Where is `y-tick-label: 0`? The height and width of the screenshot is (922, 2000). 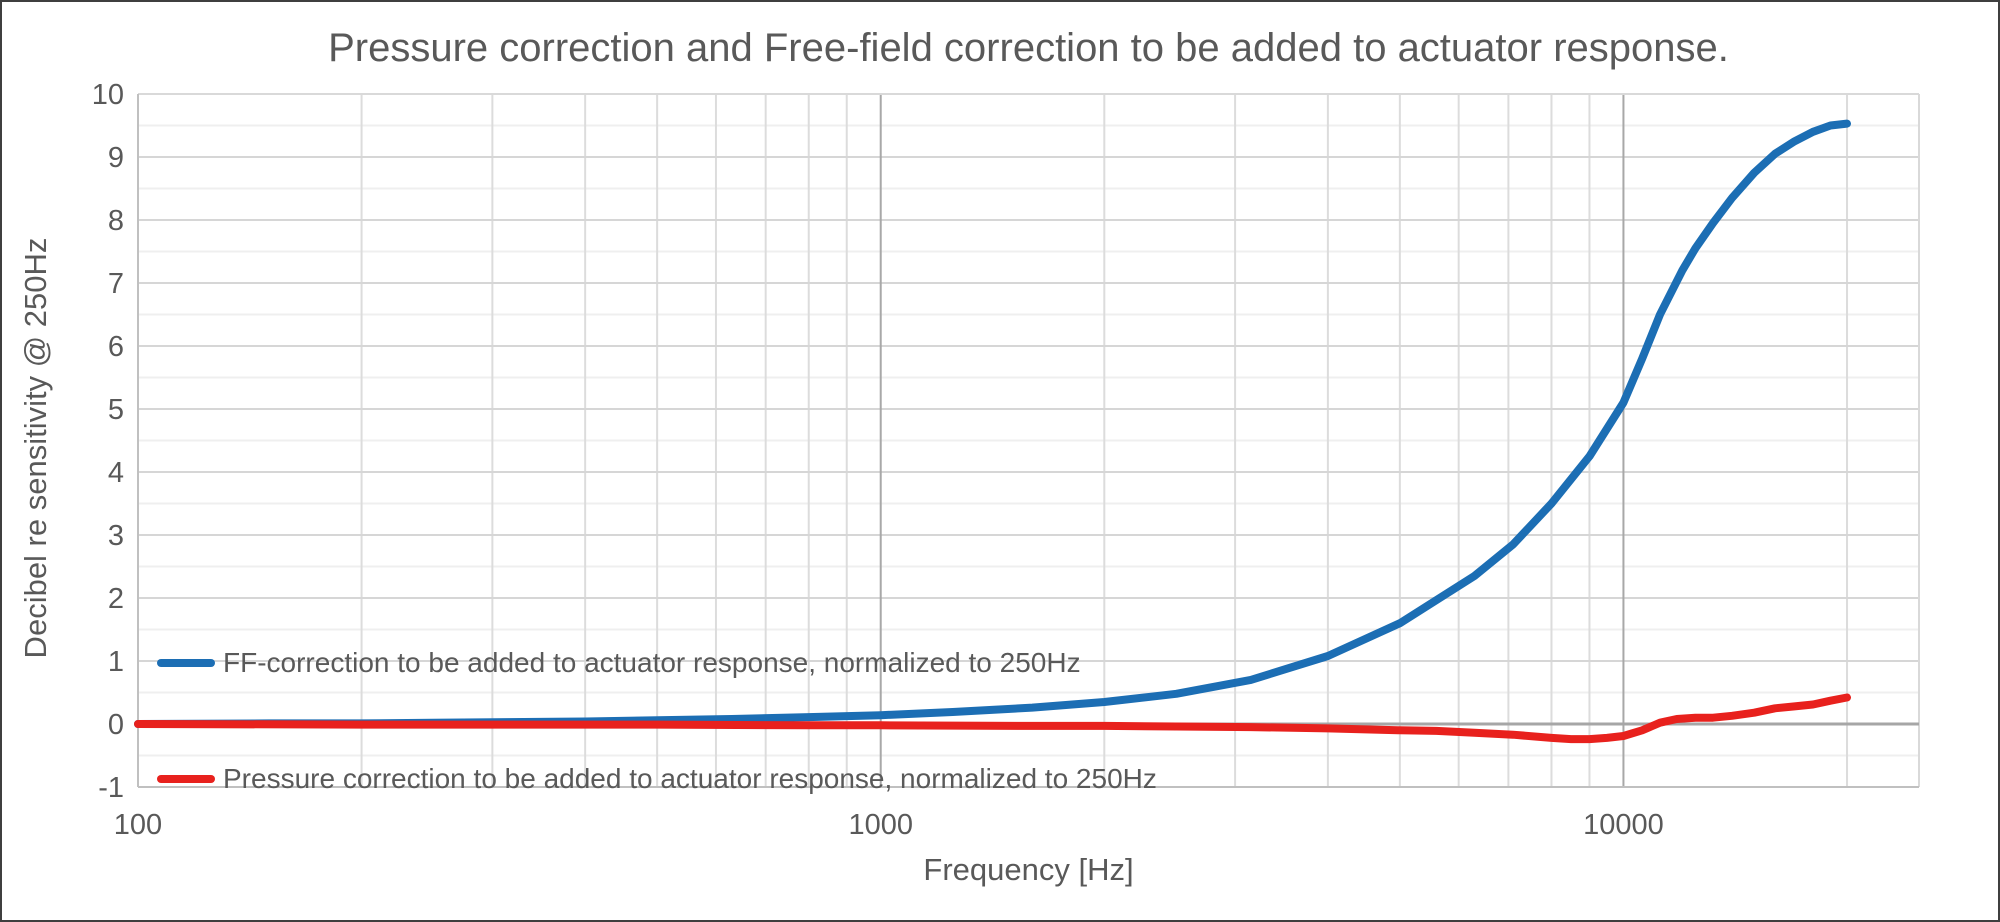
y-tick-label: 0 is located at coordinates (116, 725).